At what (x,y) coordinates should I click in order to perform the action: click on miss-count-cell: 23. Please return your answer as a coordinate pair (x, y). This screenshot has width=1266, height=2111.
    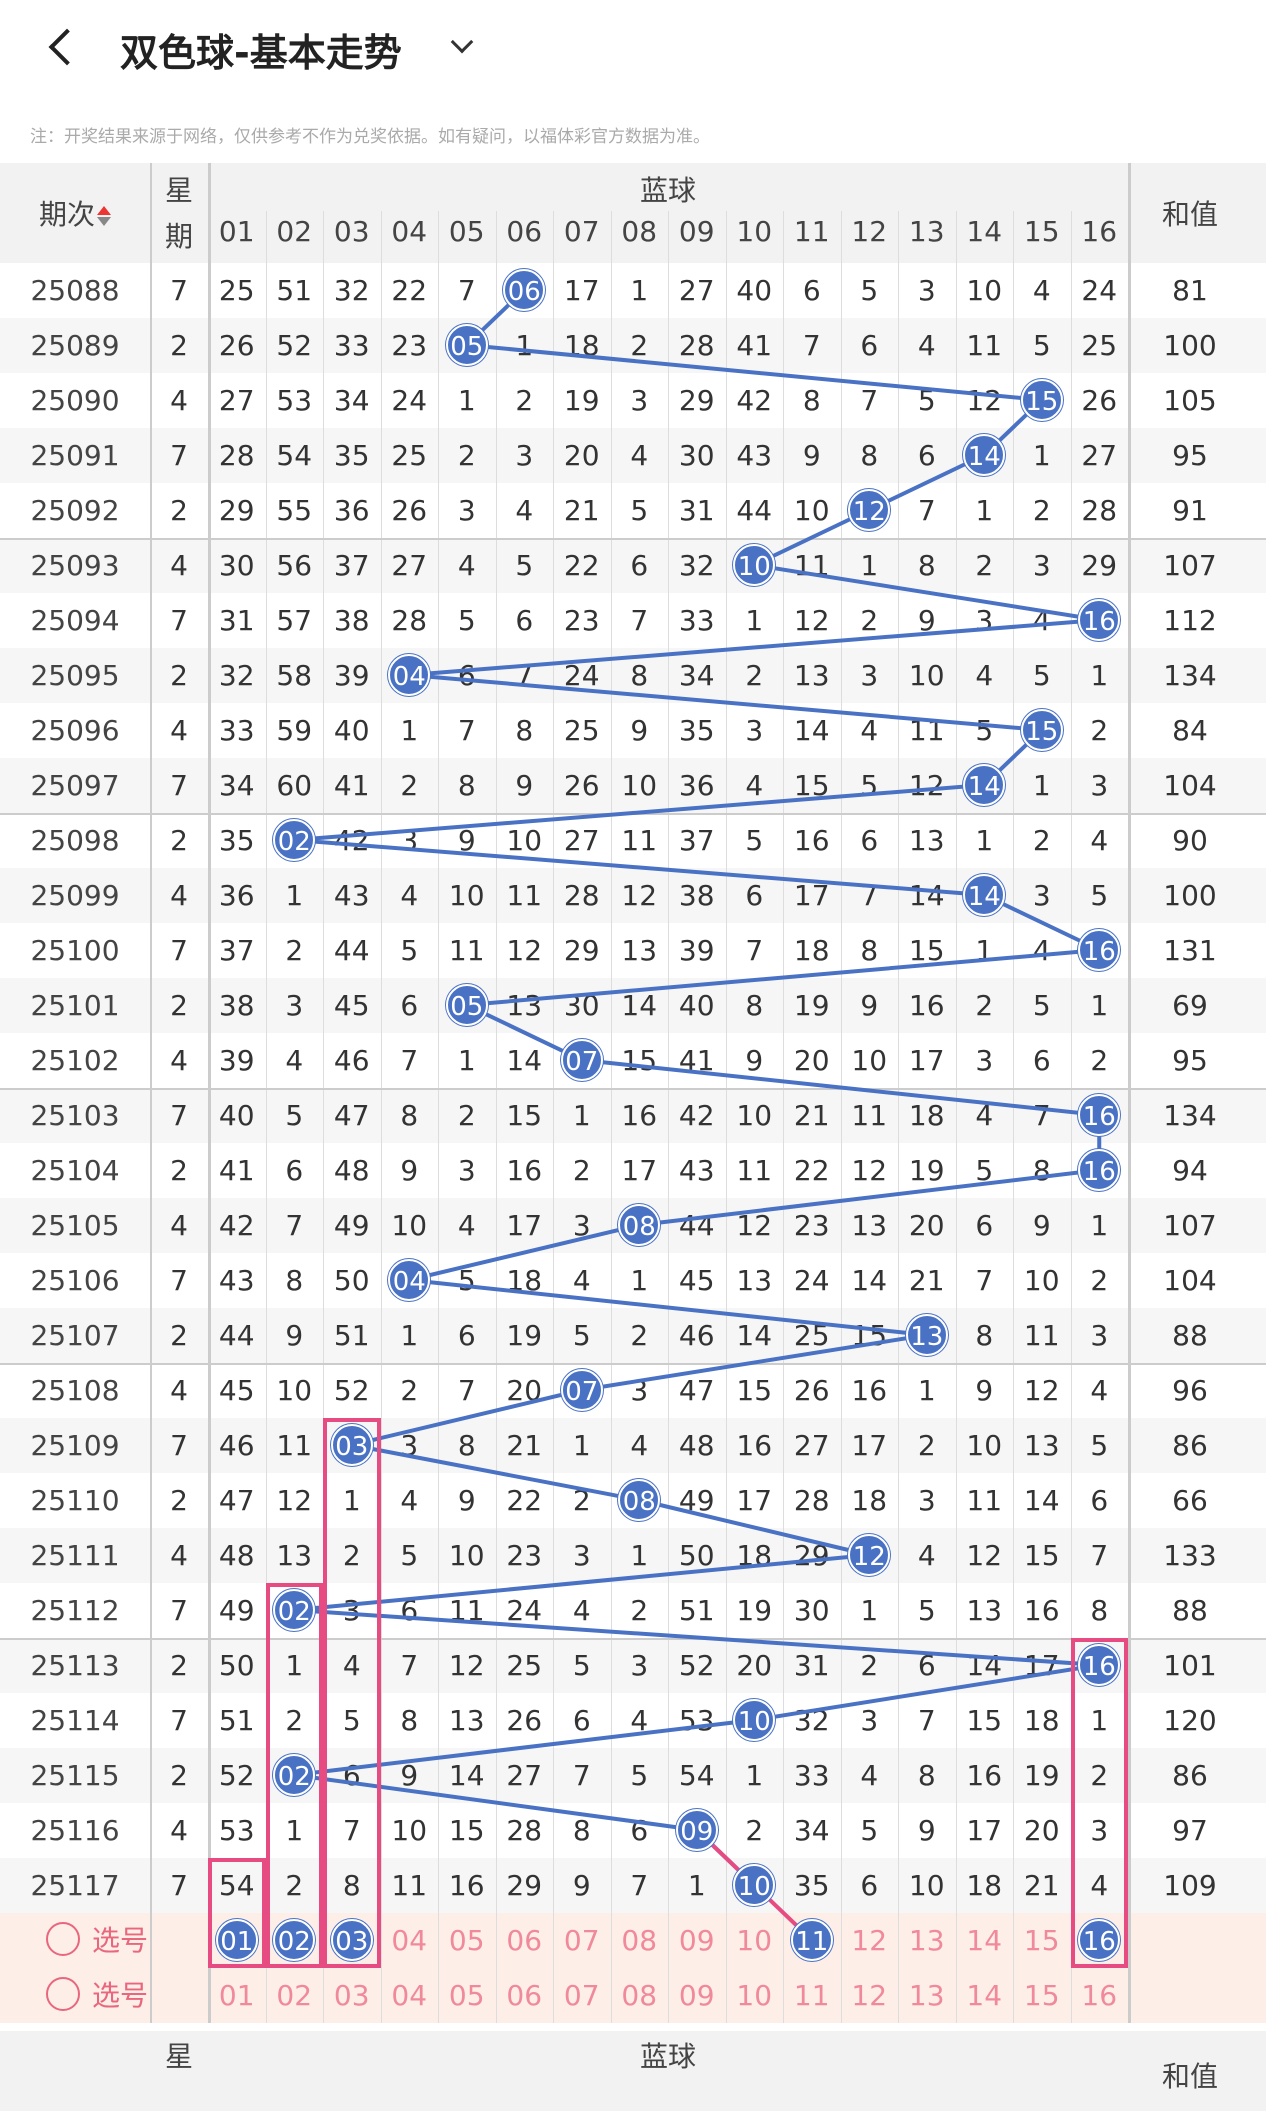
    Looking at the image, I should click on (581, 620).